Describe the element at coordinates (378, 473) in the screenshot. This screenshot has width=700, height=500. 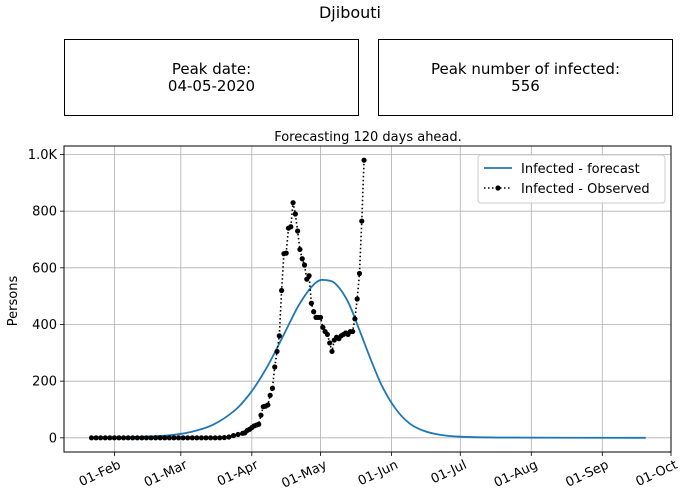
I see `x-tick-label: 01-Jun` at that location.